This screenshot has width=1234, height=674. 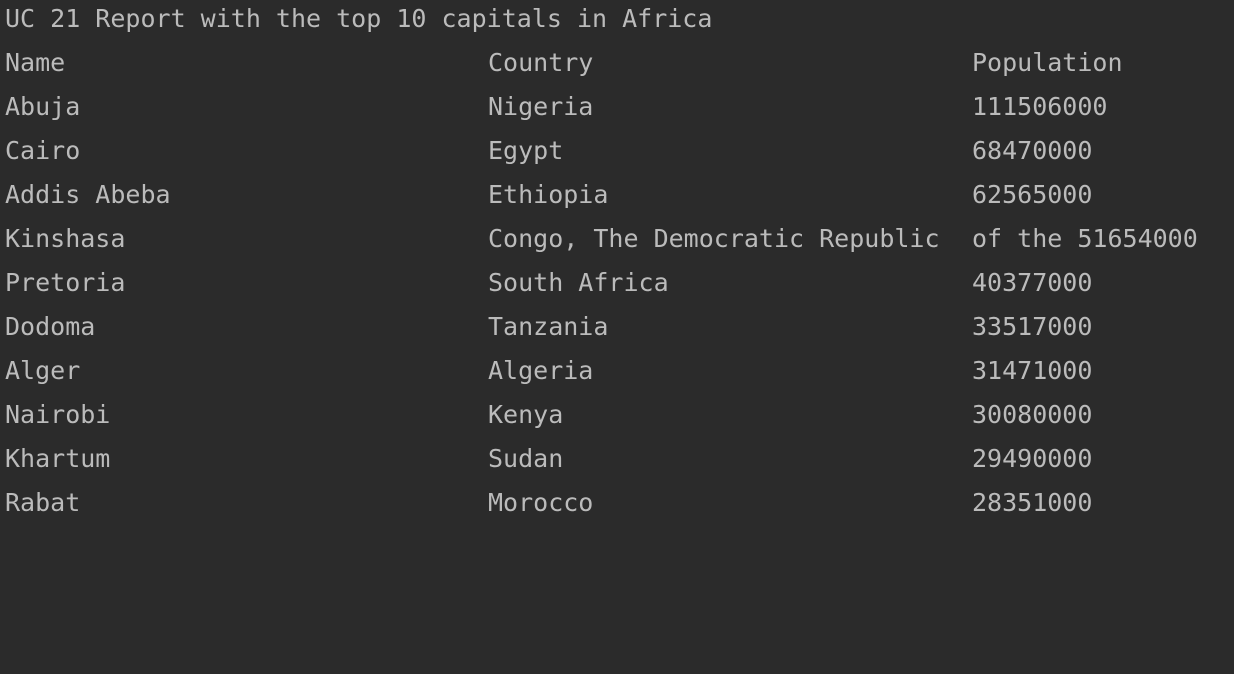 What do you see at coordinates (35, 62) in the screenshot?
I see `header-name: Name` at bounding box center [35, 62].